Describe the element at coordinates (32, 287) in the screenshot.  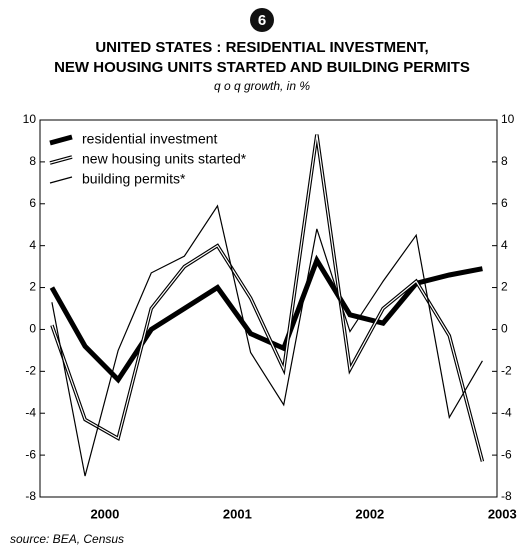
I see `y-tick-label: 2` at that location.